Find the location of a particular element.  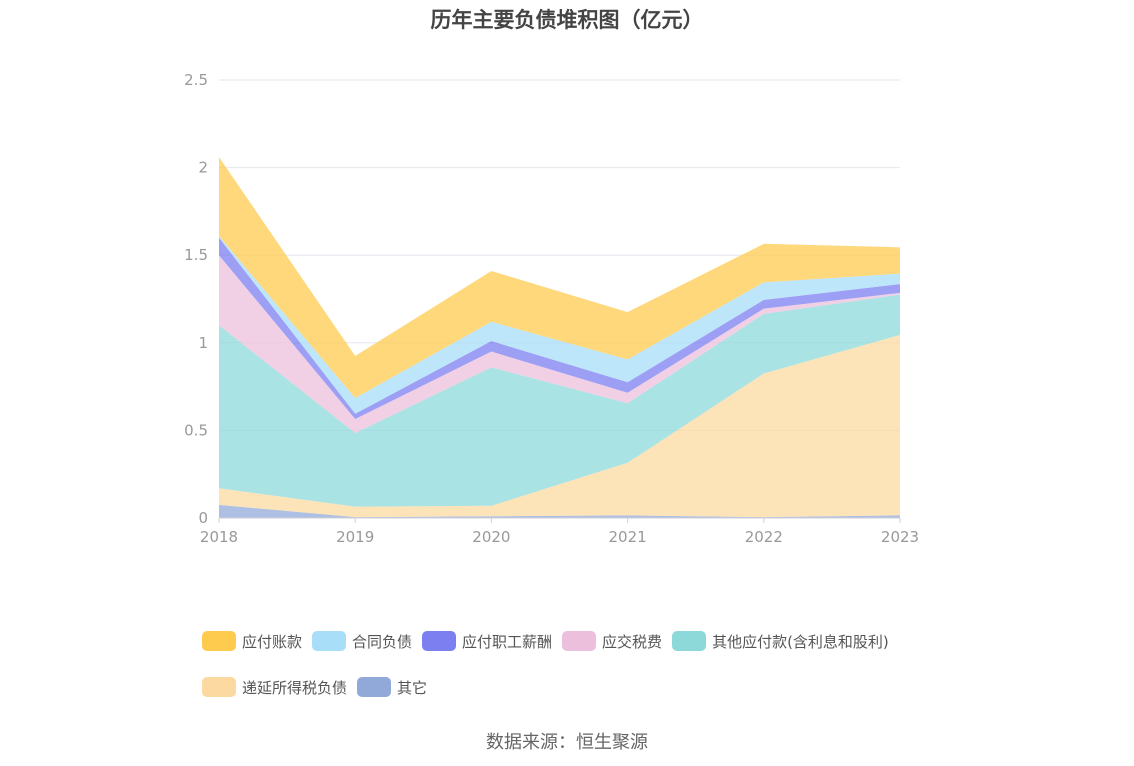

y-tick-label: 1 is located at coordinates (203, 343).